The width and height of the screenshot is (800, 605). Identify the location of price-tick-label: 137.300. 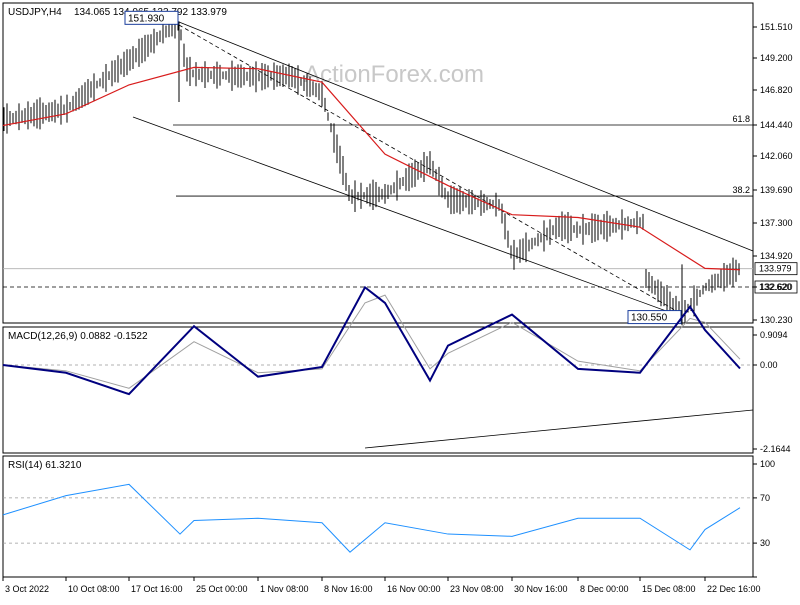
(776, 223).